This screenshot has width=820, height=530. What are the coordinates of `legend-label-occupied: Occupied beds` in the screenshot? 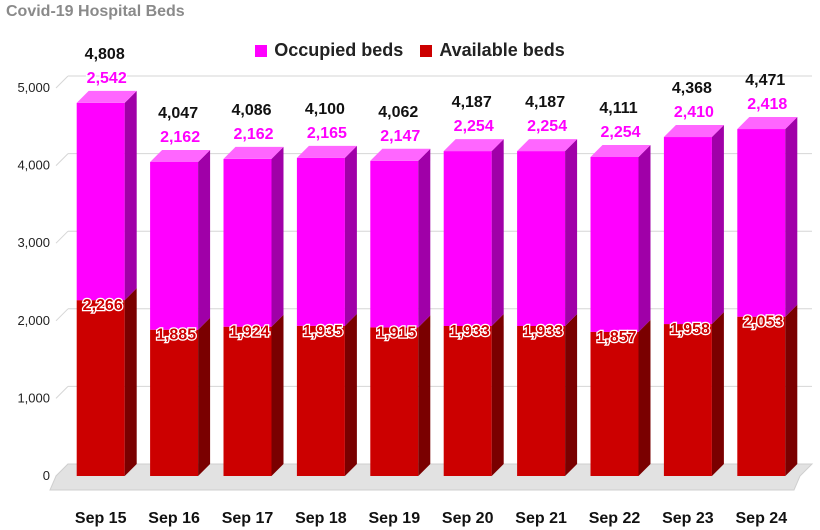 It's located at (339, 50).